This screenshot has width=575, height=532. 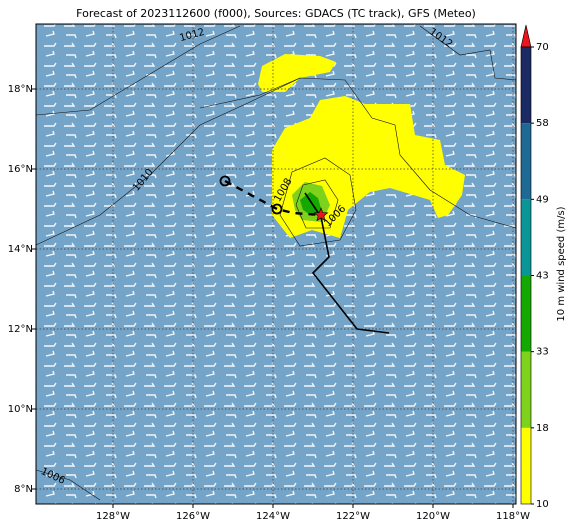 What do you see at coordinates (20, 249) in the screenshot?
I see `y-tick-label: 14°N` at bounding box center [20, 249].